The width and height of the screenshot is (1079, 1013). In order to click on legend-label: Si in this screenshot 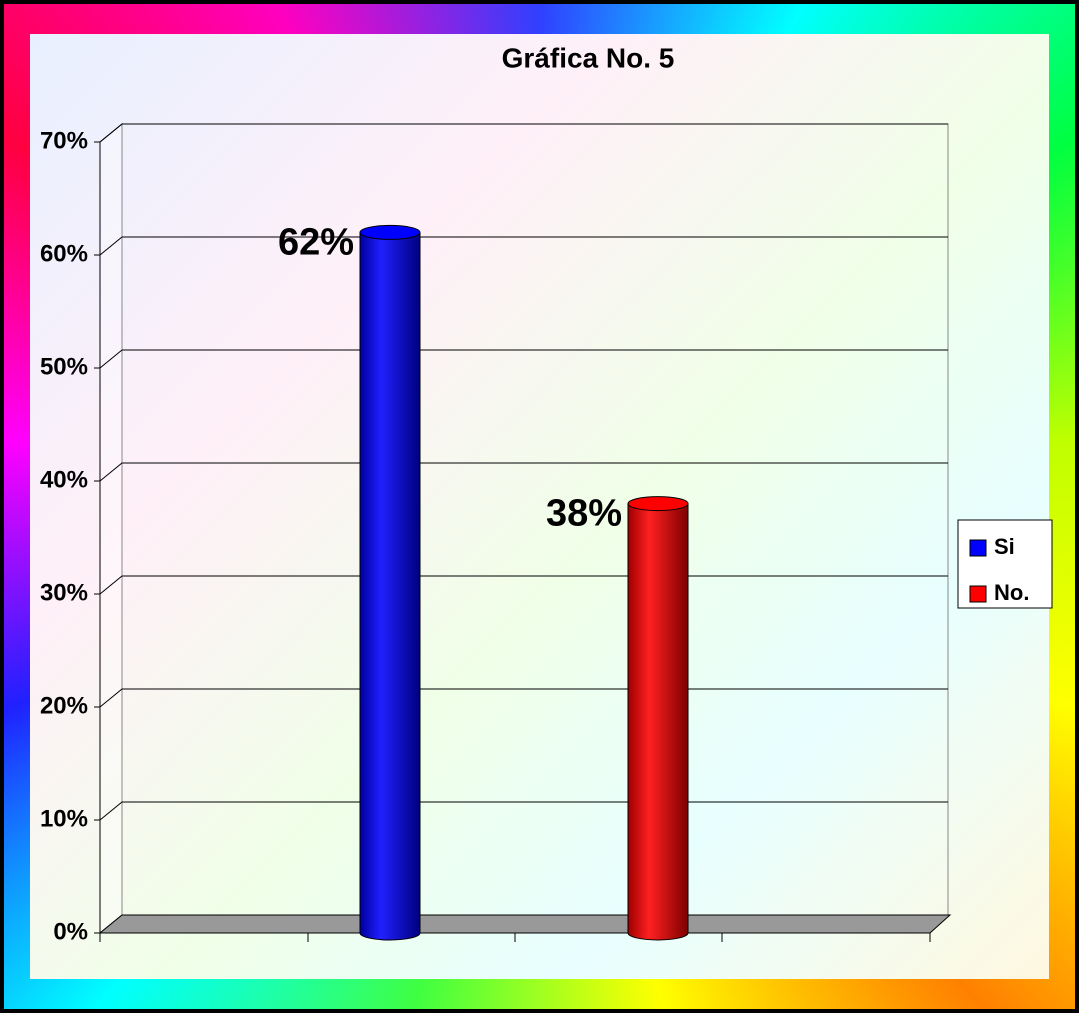, I will do `click(1004, 546)`.